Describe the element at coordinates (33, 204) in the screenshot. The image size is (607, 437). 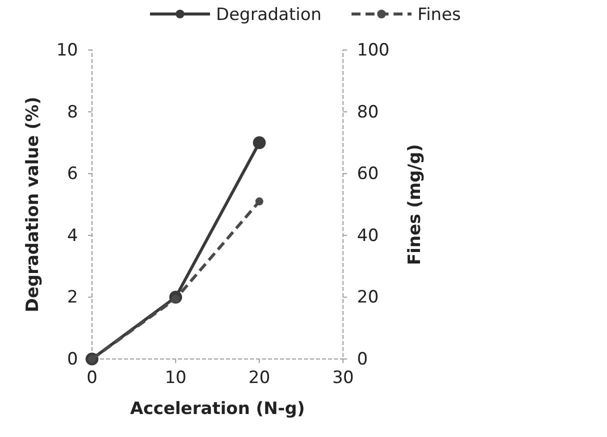
I see `y-axis-title: Degradation value (%)` at that location.